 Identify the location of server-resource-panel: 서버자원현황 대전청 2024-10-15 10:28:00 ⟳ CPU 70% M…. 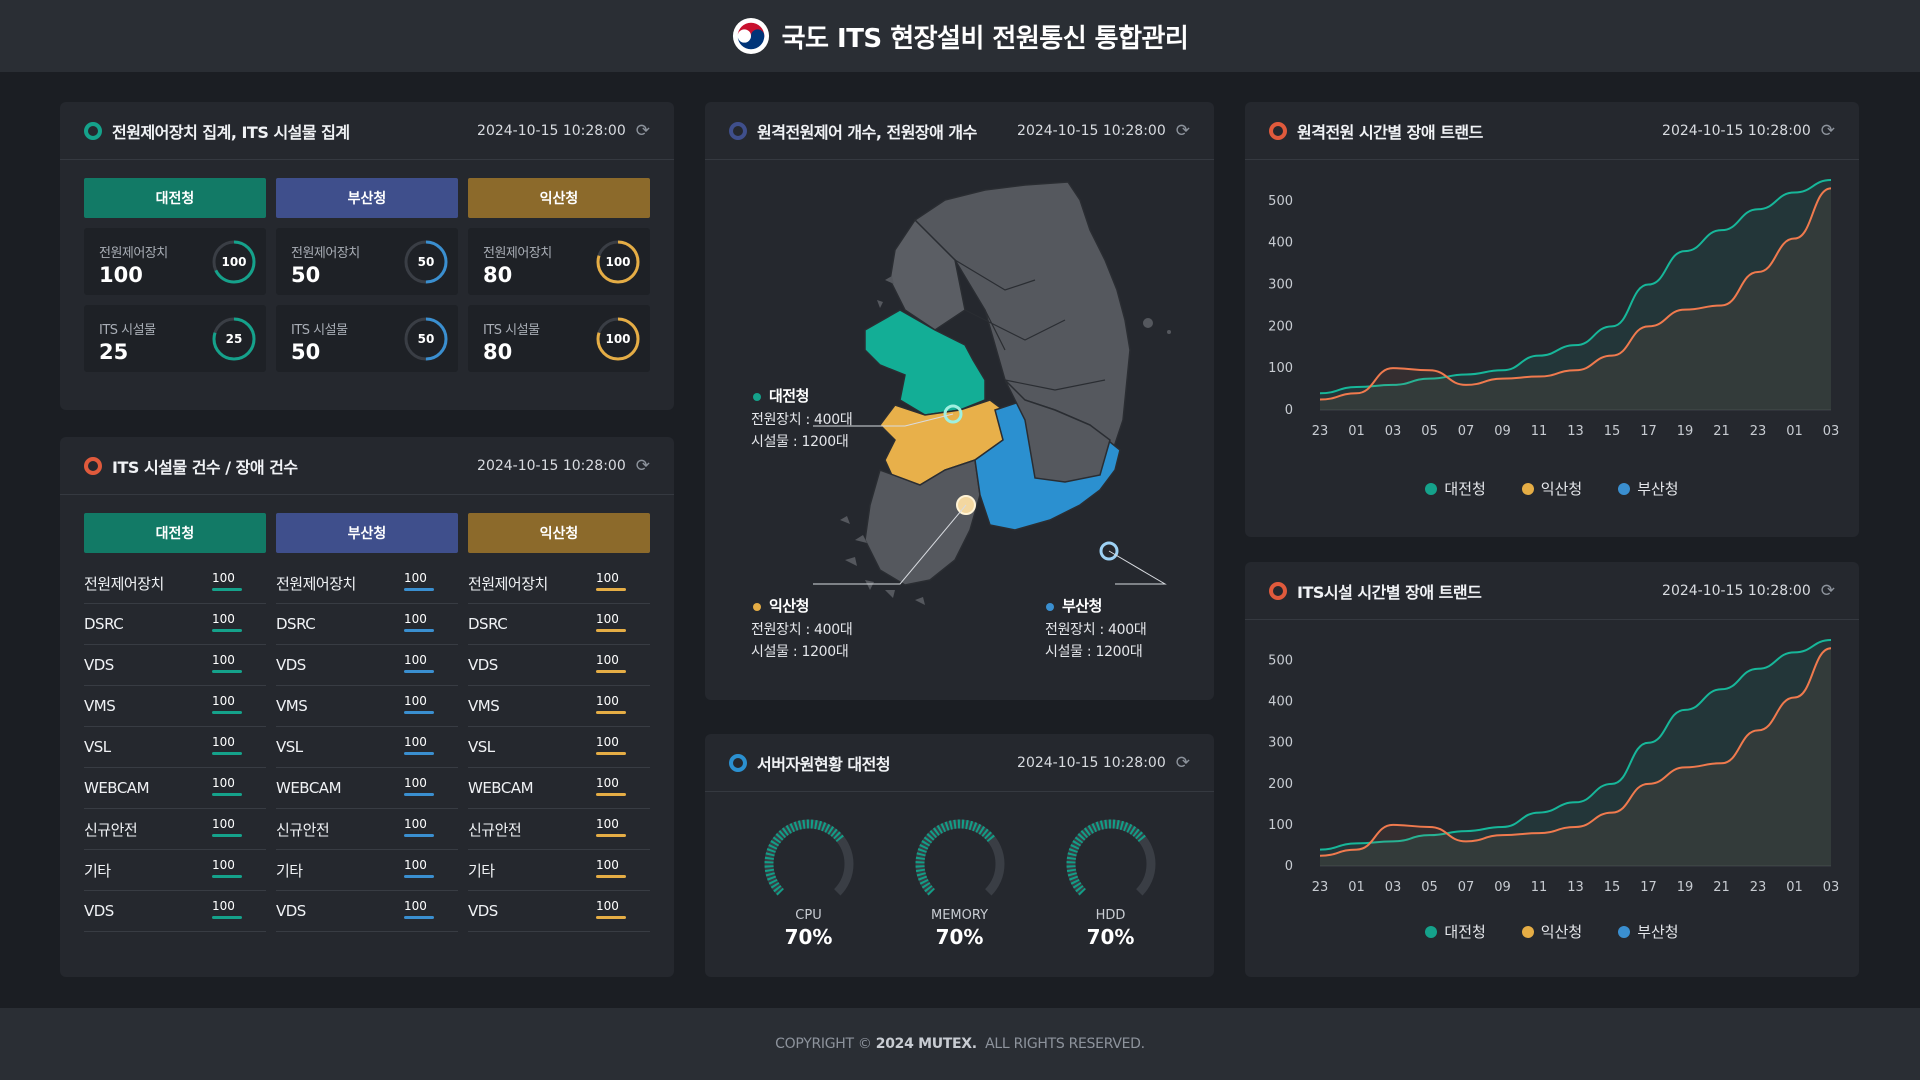
(959, 855).